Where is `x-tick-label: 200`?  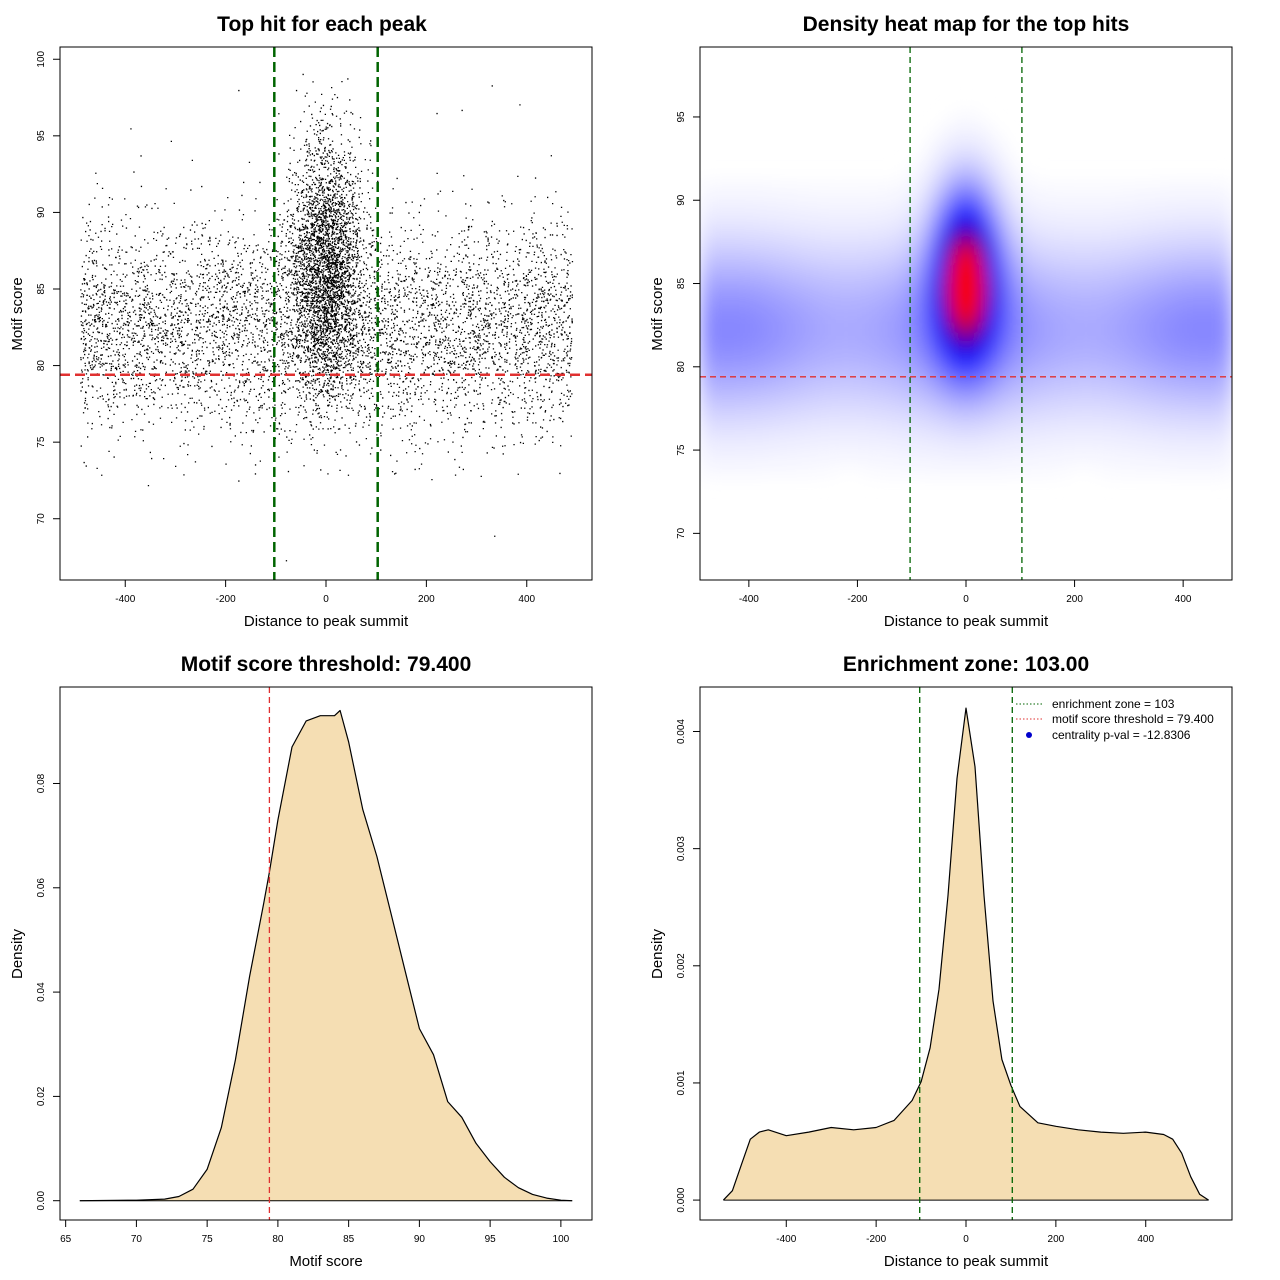 x-tick-label: 200 is located at coordinates (1074, 599).